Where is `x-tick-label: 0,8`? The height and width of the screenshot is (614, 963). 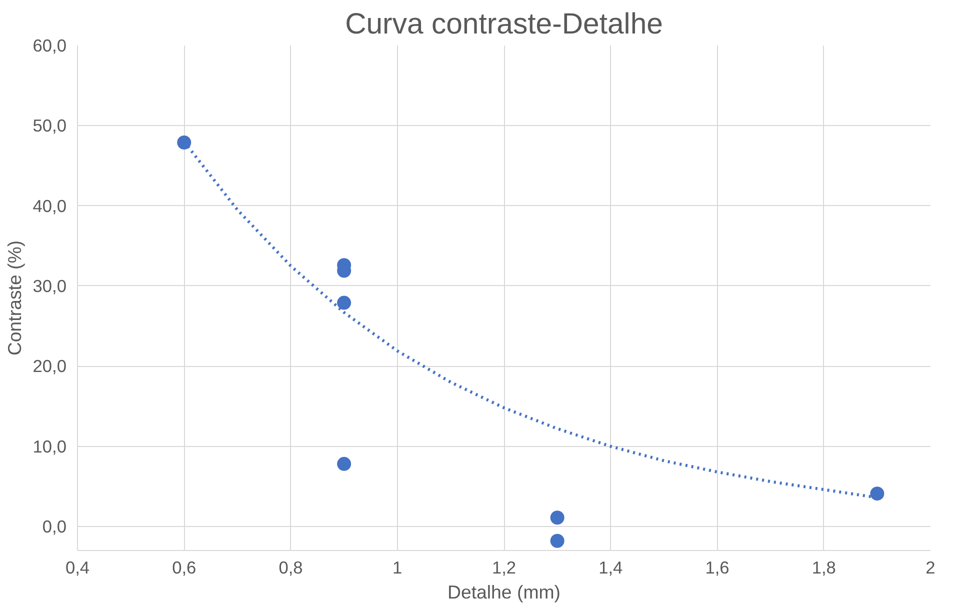
x-tick-label: 0,8 is located at coordinates (290, 568).